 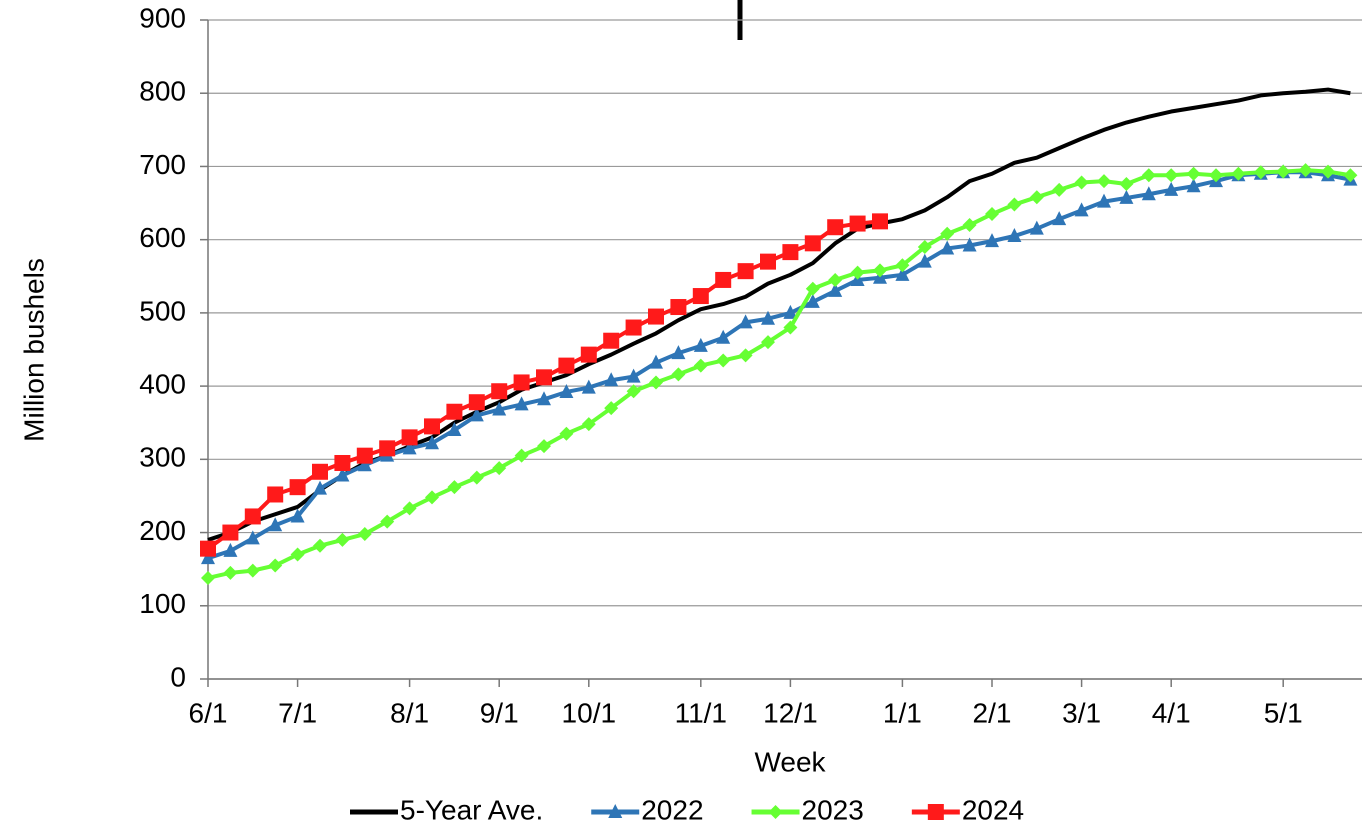 What do you see at coordinates (790, 712) in the screenshot?
I see `x-tick-label: 12/1` at bounding box center [790, 712].